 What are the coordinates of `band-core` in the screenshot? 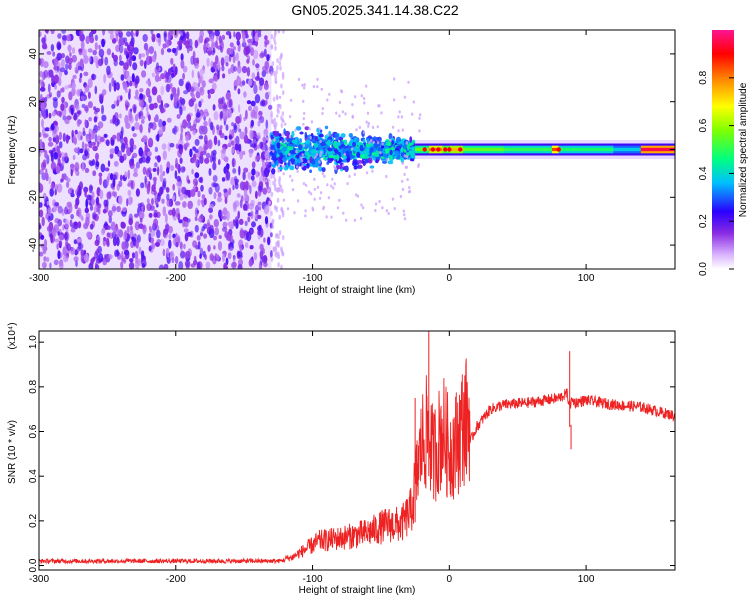 It's located at (657, 149).